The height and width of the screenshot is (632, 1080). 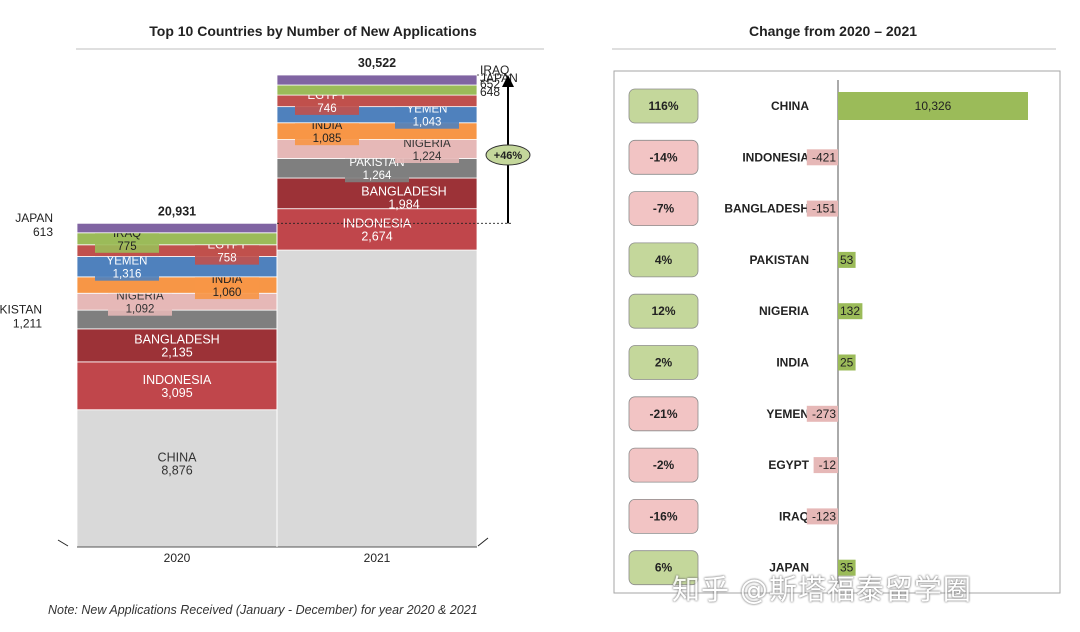 I want to click on value-label-bangladesh: -151, so click(x=824, y=209).